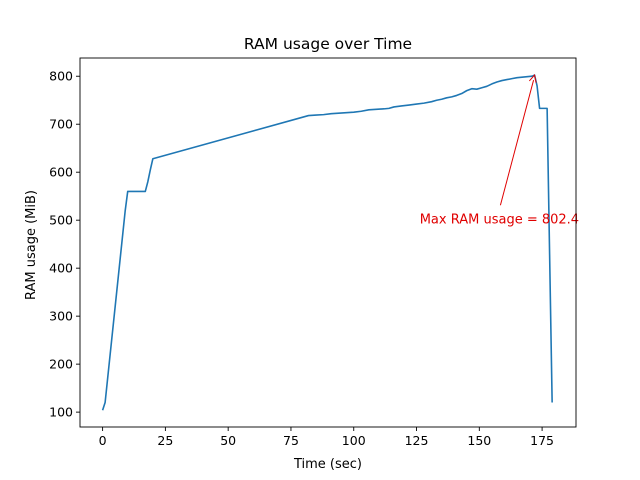  Describe the element at coordinates (228, 440) in the screenshot. I see `x-tick-label-50: 50` at that location.